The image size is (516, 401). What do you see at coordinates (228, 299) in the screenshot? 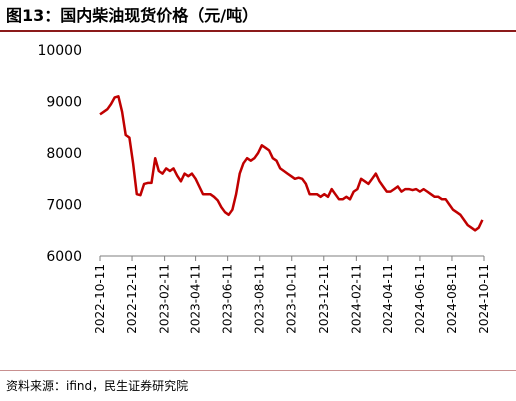
I see `x-tick-label: 2023-06-11` at bounding box center [228, 299].